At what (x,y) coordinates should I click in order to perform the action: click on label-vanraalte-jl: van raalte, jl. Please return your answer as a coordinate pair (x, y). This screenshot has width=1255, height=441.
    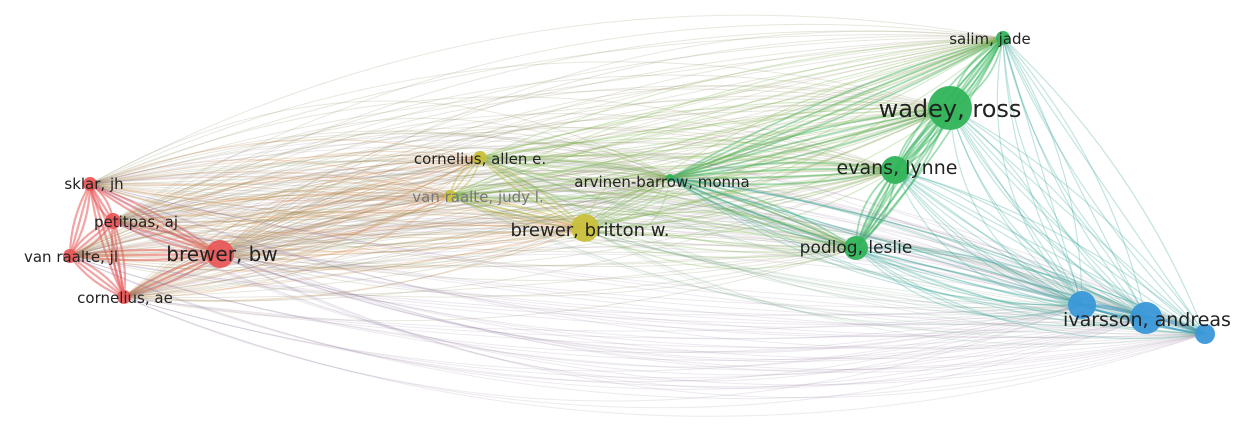
    Looking at the image, I should click on (71, 257).